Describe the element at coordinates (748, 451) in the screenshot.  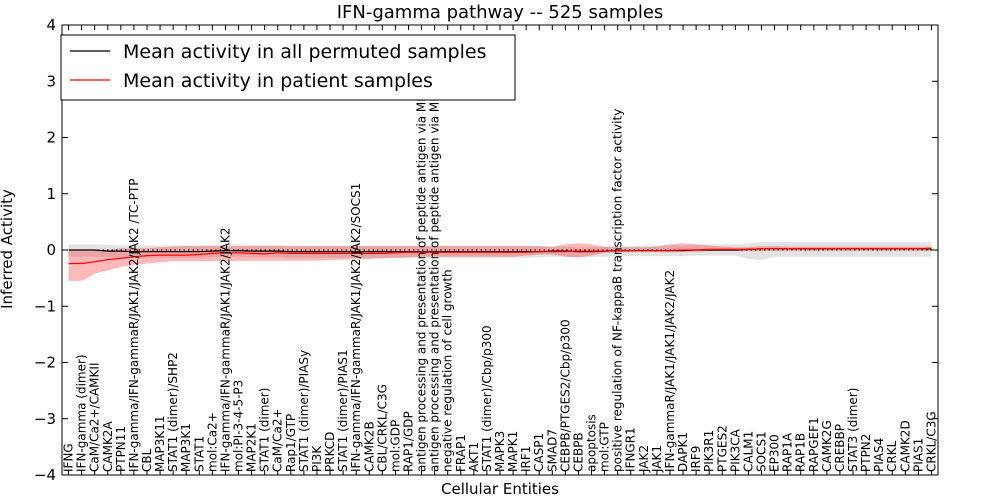
I see `category-label: CALM1` at that location.